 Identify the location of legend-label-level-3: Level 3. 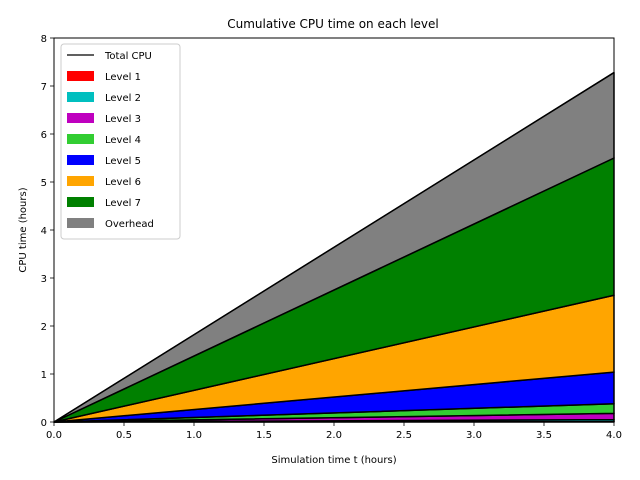
(123, 119).